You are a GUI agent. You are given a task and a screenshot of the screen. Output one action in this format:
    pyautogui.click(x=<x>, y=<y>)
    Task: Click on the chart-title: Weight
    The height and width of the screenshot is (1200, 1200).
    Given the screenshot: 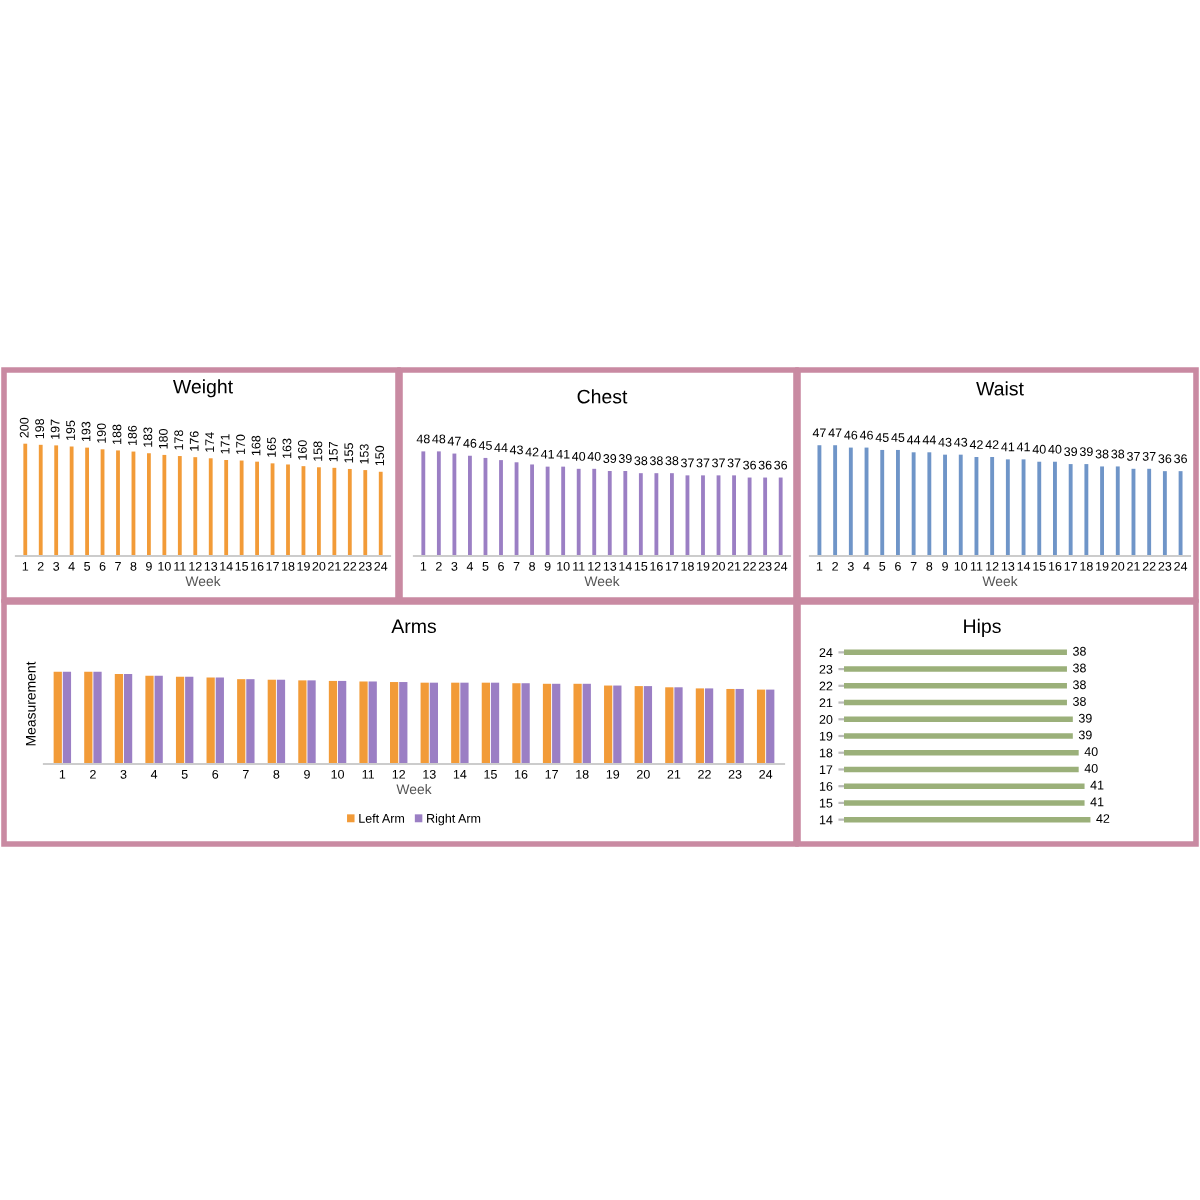 What is the action you would take?
    pyautogui.click(x=203, y=388)
    